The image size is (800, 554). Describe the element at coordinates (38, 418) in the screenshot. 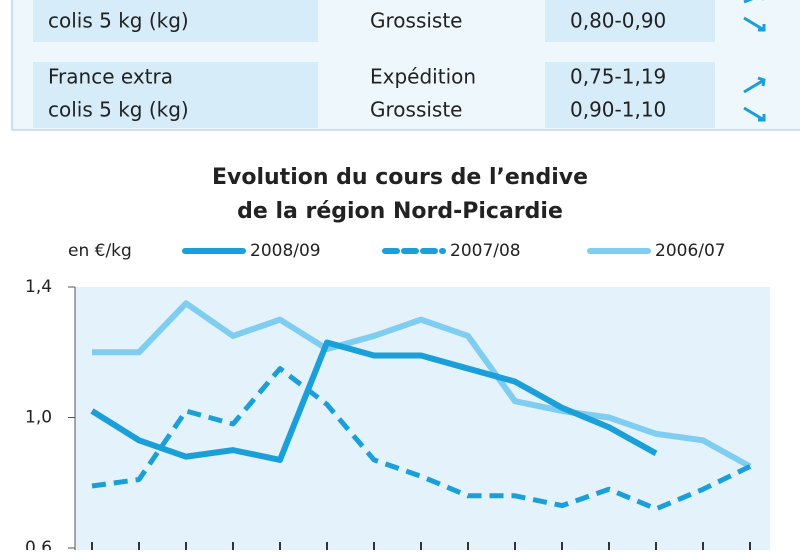

I see `y-tick-label: 1,0` at that location.